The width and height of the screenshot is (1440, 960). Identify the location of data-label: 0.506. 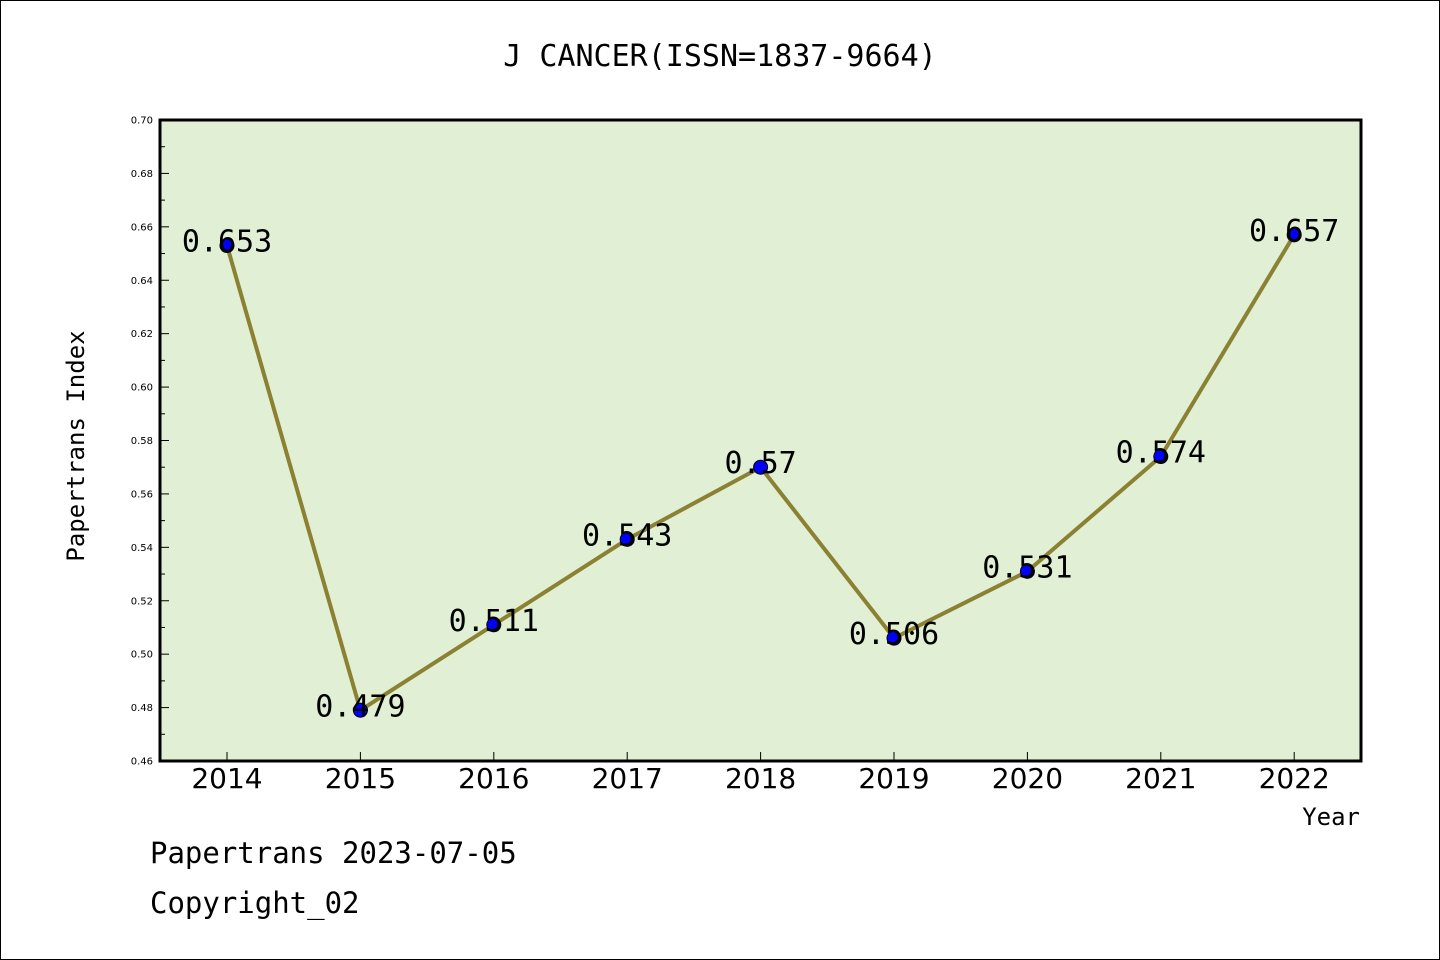
(894, 634).